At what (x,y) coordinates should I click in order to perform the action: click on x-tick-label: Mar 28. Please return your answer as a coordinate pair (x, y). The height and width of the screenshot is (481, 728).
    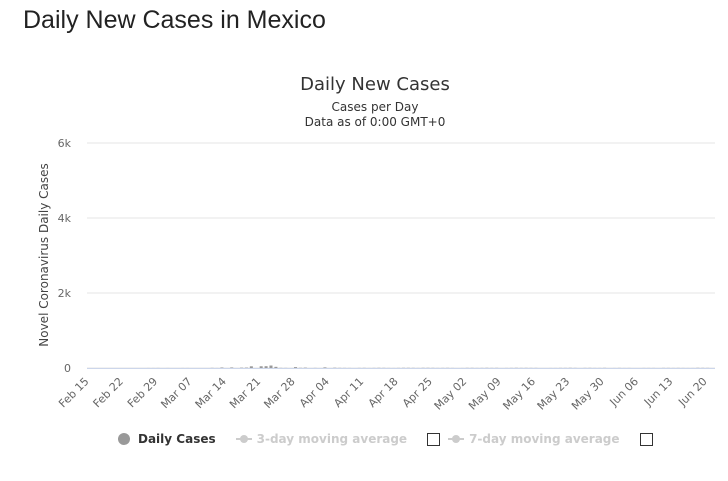
    Looking at the image, I should click on (279, 393).